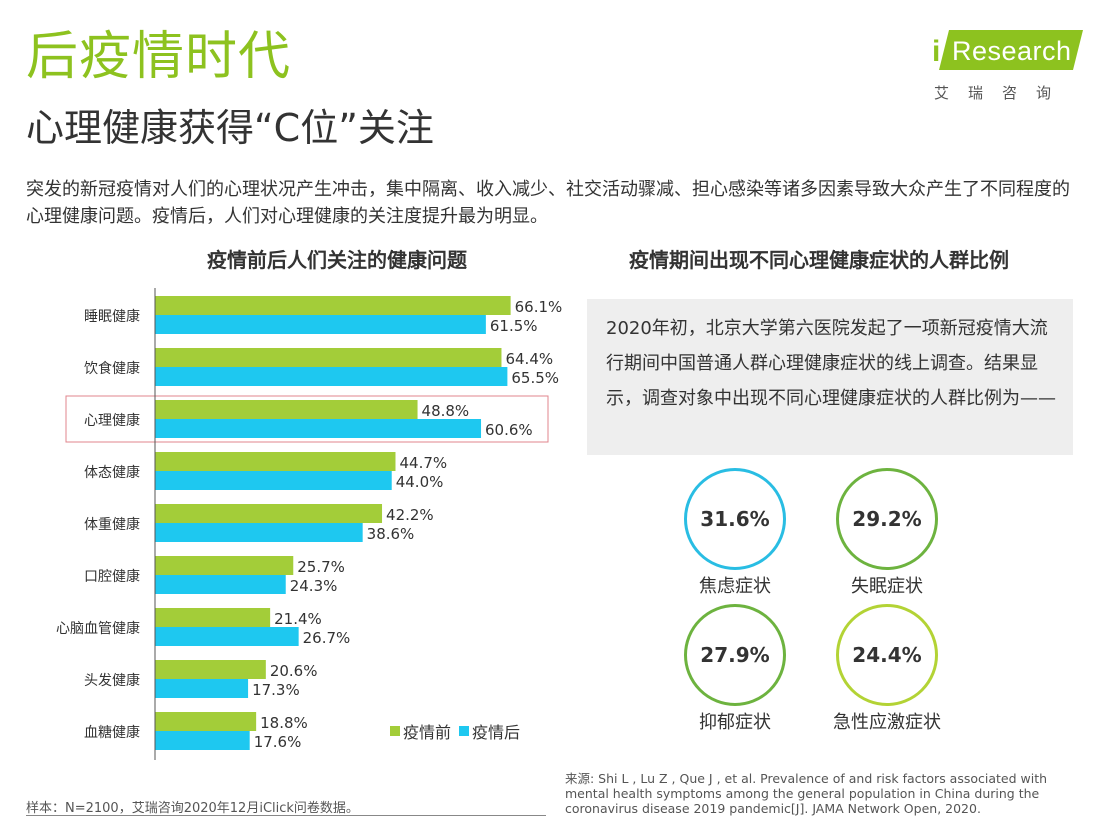 Image resolution: width=1094 pixels, height=825 pixels. I want to click on category-label: 心脑血管健康, so click(98, 628).